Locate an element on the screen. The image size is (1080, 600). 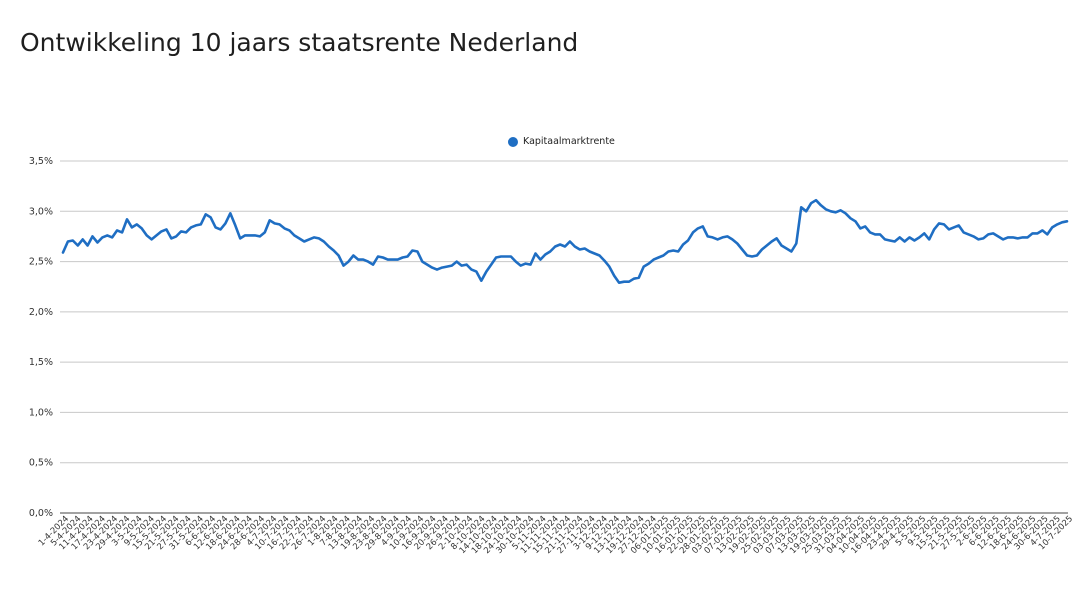
series-line-kapitaalmarktrente is located at coordinates (565, 241).